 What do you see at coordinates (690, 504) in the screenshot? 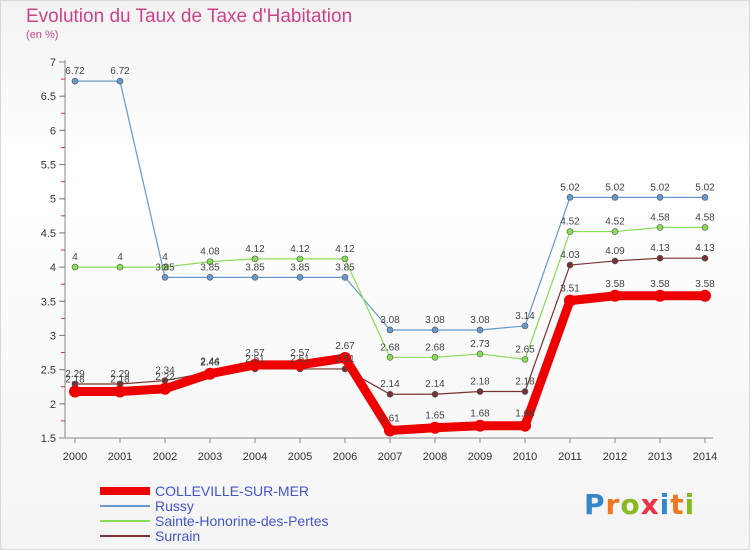
I see `logo-letter: i` at bounding box center [690, 504].